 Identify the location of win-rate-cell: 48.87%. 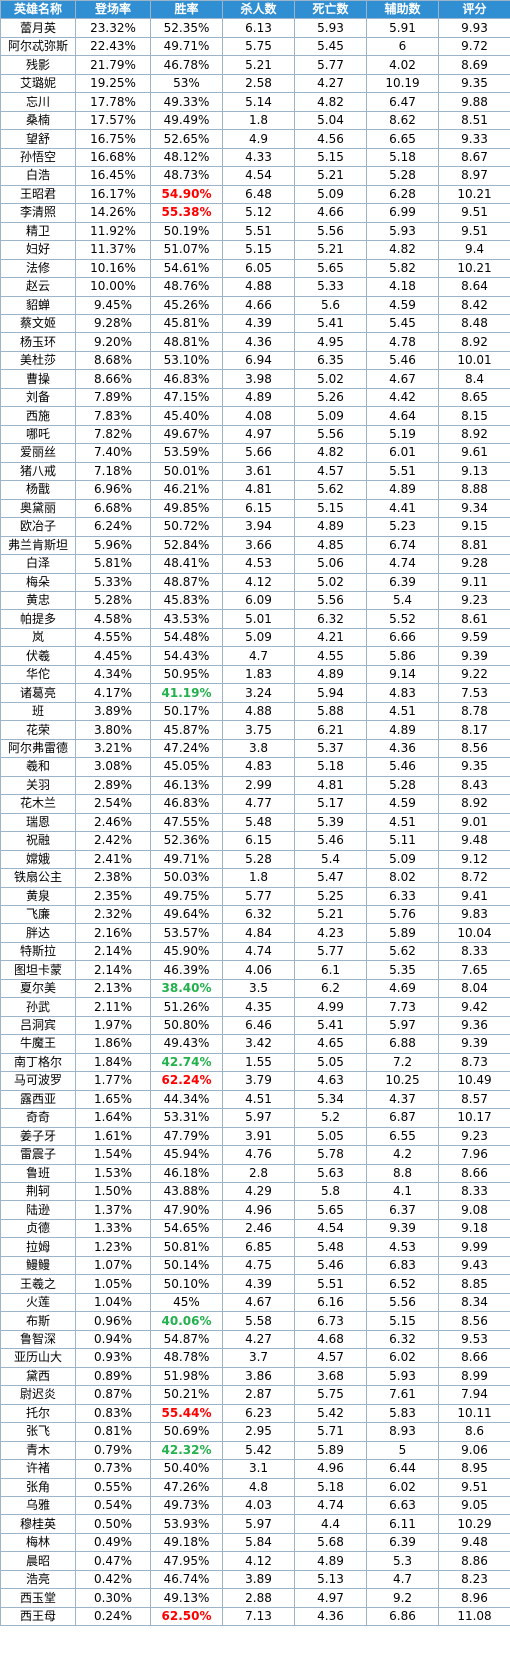
(186, 582).